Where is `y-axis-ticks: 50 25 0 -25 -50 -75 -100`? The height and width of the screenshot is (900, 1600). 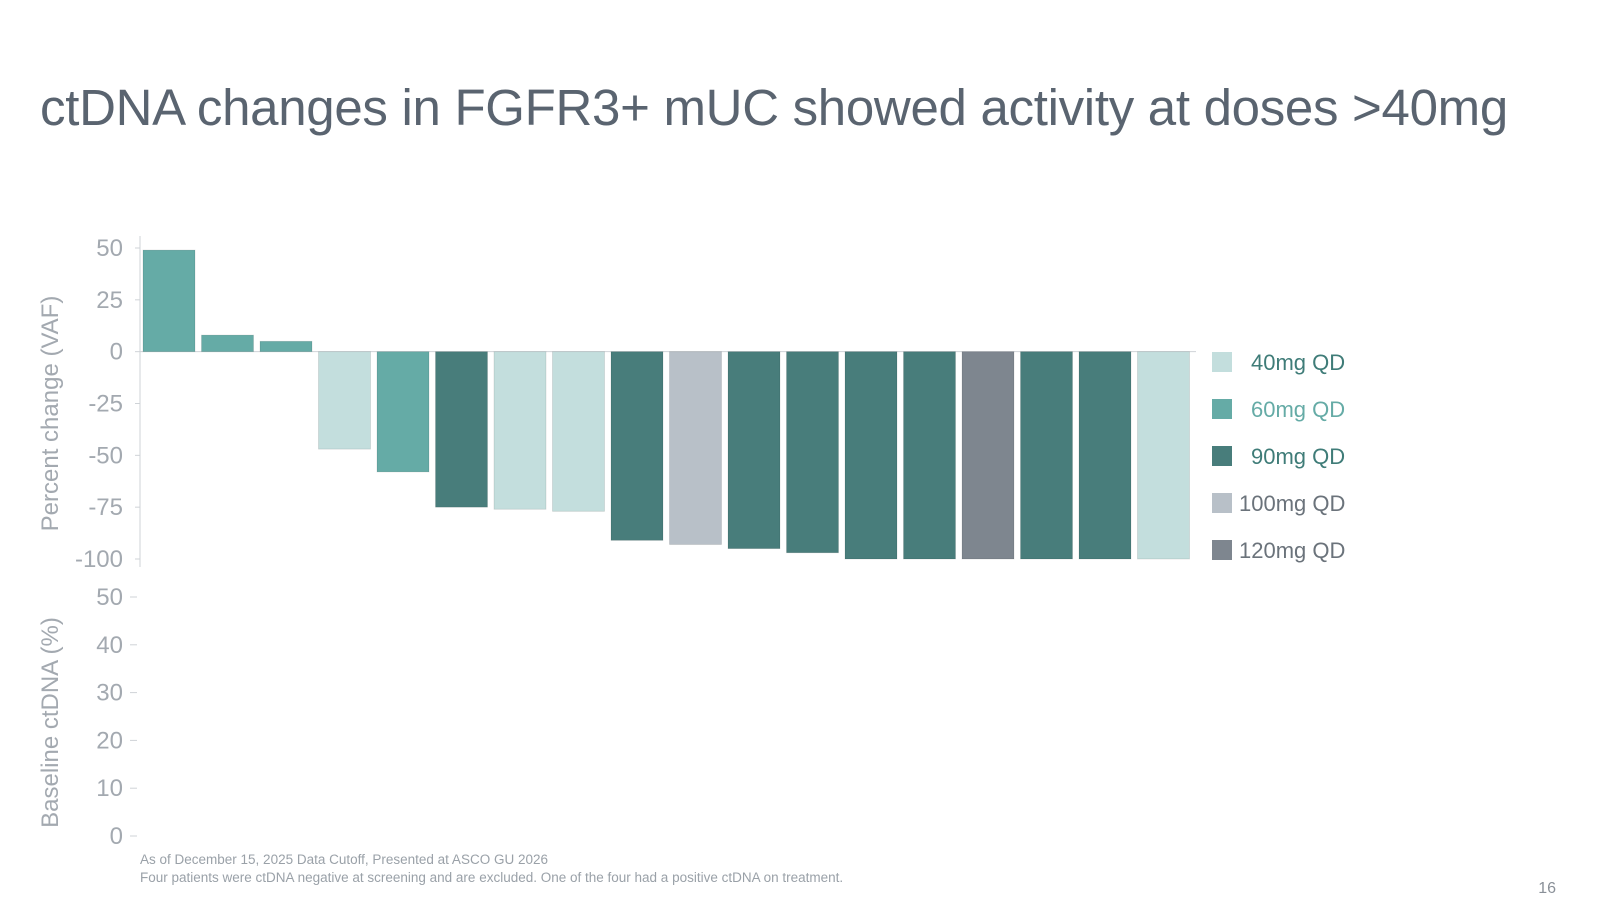
y-axis-ticks: 50 25 0 -25 -50 -75 -100 is located at coordinates (107, 404).